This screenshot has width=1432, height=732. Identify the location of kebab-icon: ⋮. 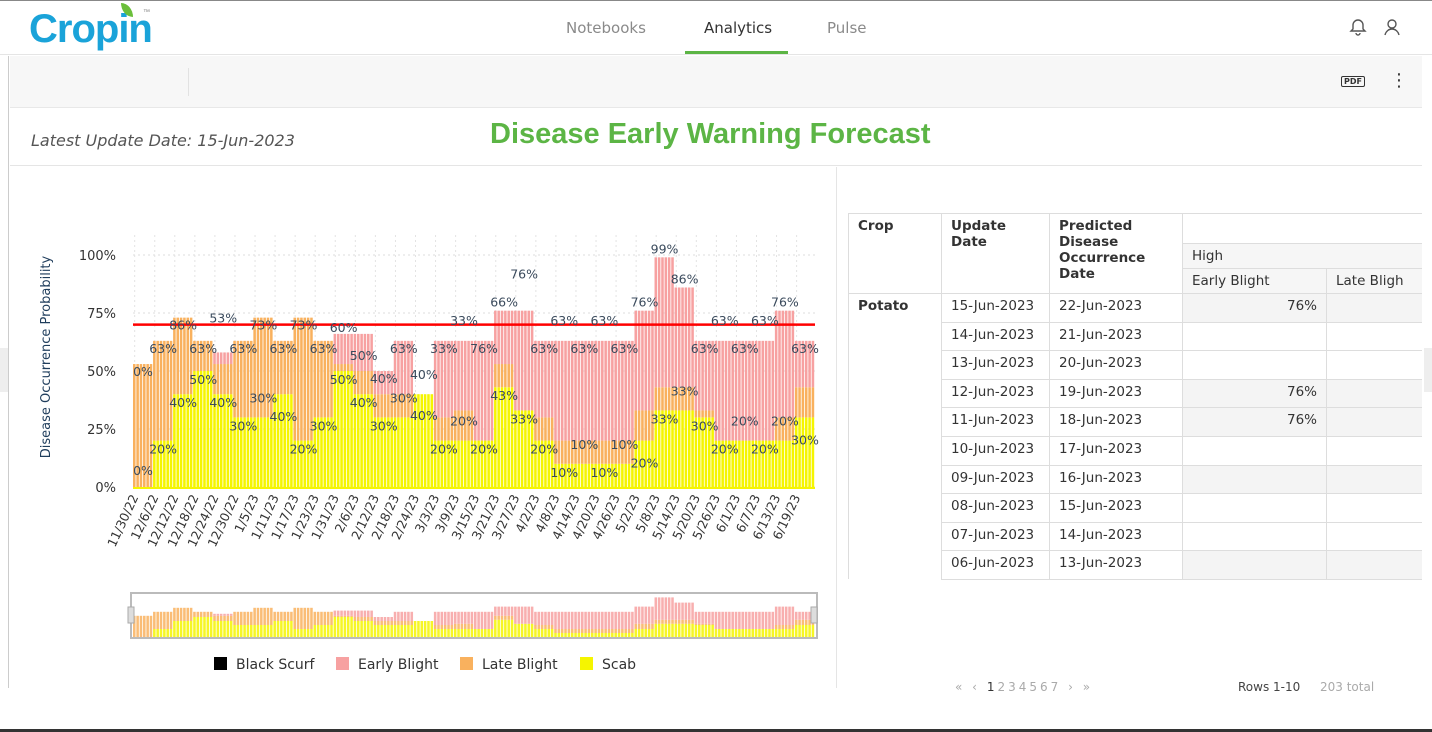
(1399, 80).